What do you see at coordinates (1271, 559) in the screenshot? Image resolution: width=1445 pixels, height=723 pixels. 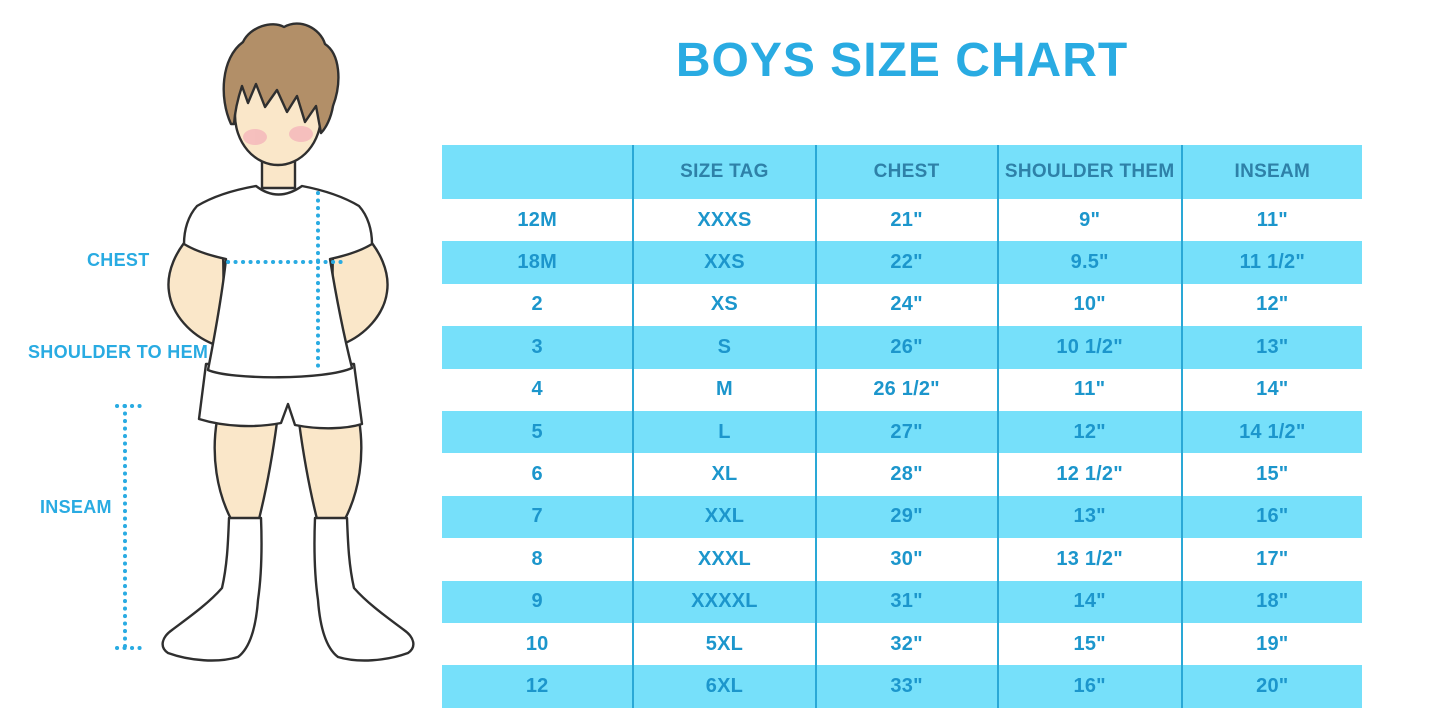 I see `table-cell: 17"` at bounding box center [1271, 559].